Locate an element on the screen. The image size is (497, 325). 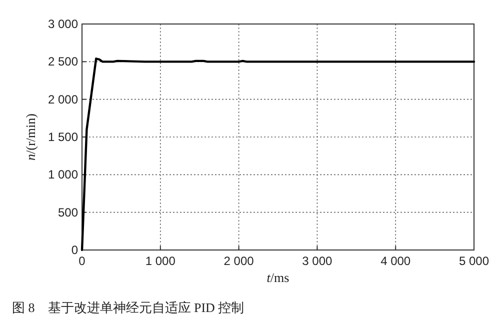
y-tick-label: 2 000 is located at coordinates (63, 99).